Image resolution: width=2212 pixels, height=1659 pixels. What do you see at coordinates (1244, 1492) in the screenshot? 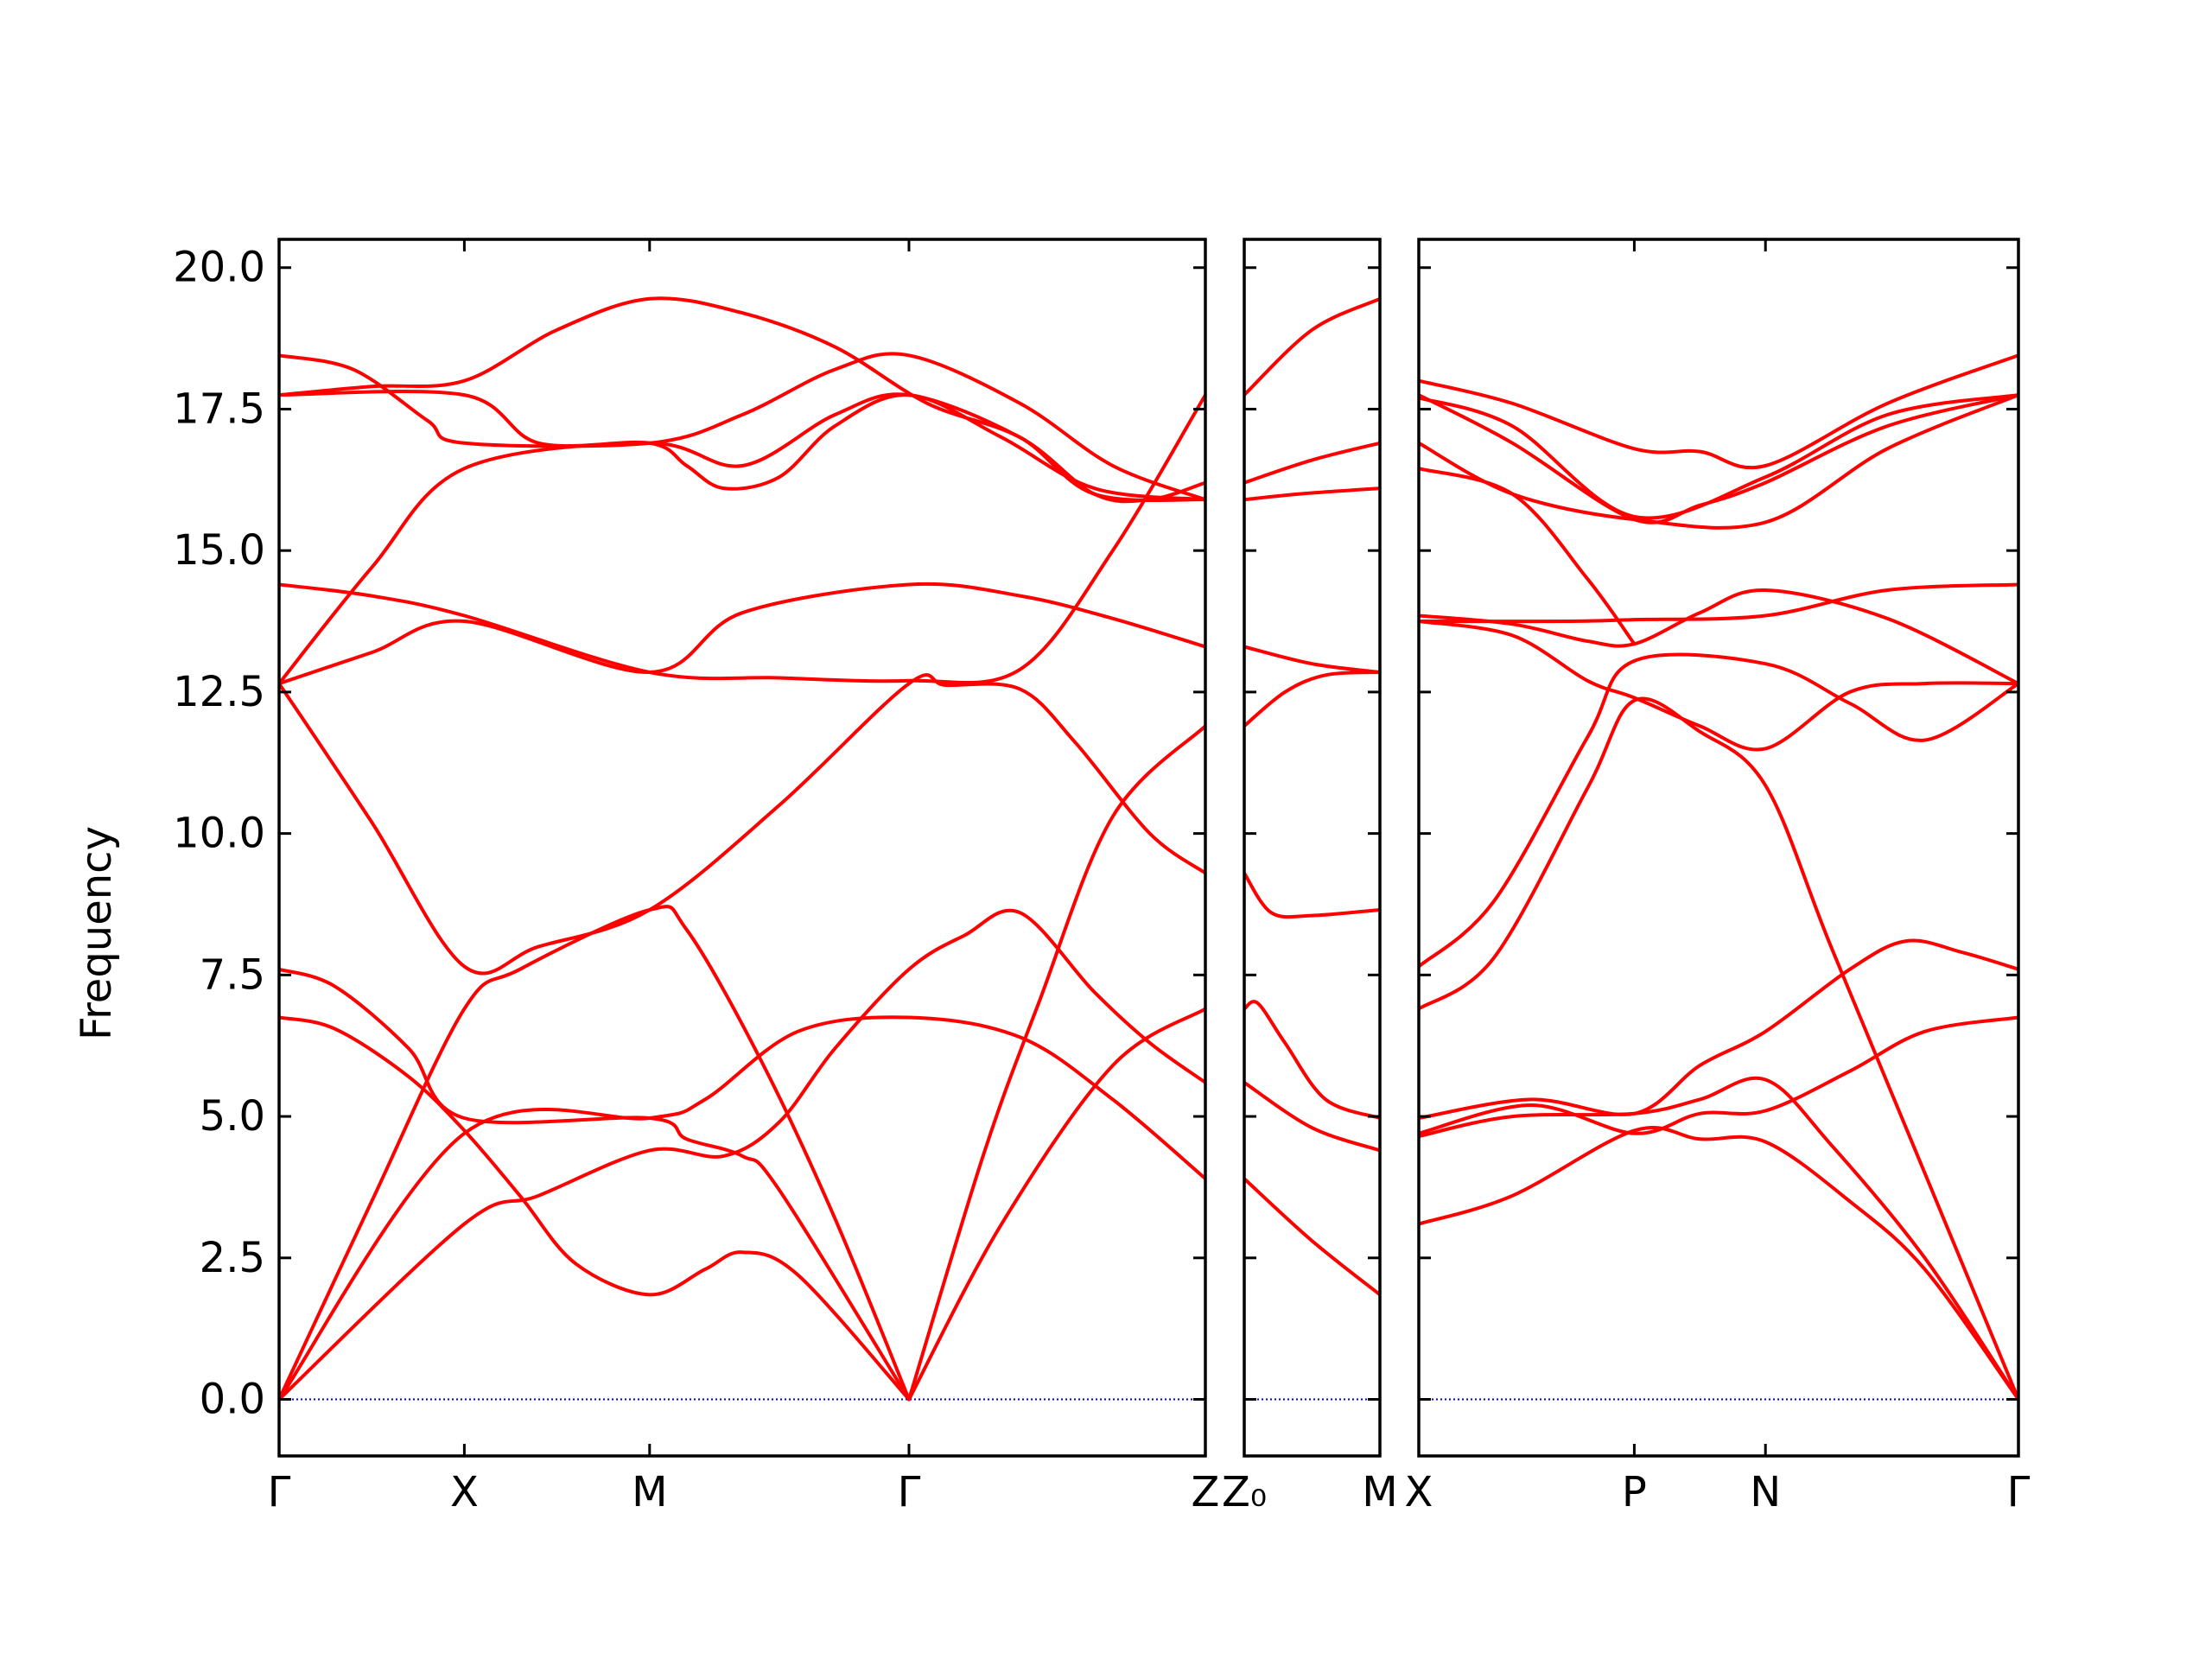
I see `x-tick-label: Z₀` at bounding box center [1244, 1492].